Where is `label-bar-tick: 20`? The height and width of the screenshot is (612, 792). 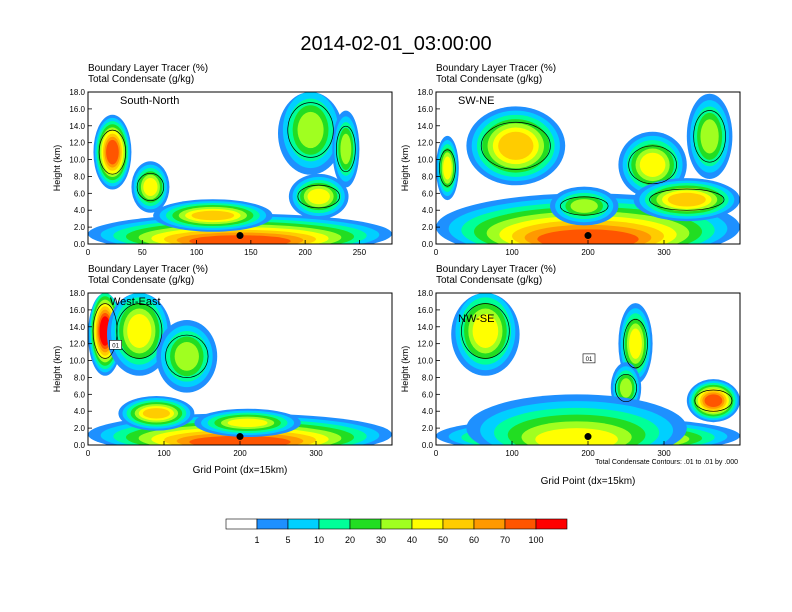
label-bar-tick: 20 is located at coordinates (350, 540).